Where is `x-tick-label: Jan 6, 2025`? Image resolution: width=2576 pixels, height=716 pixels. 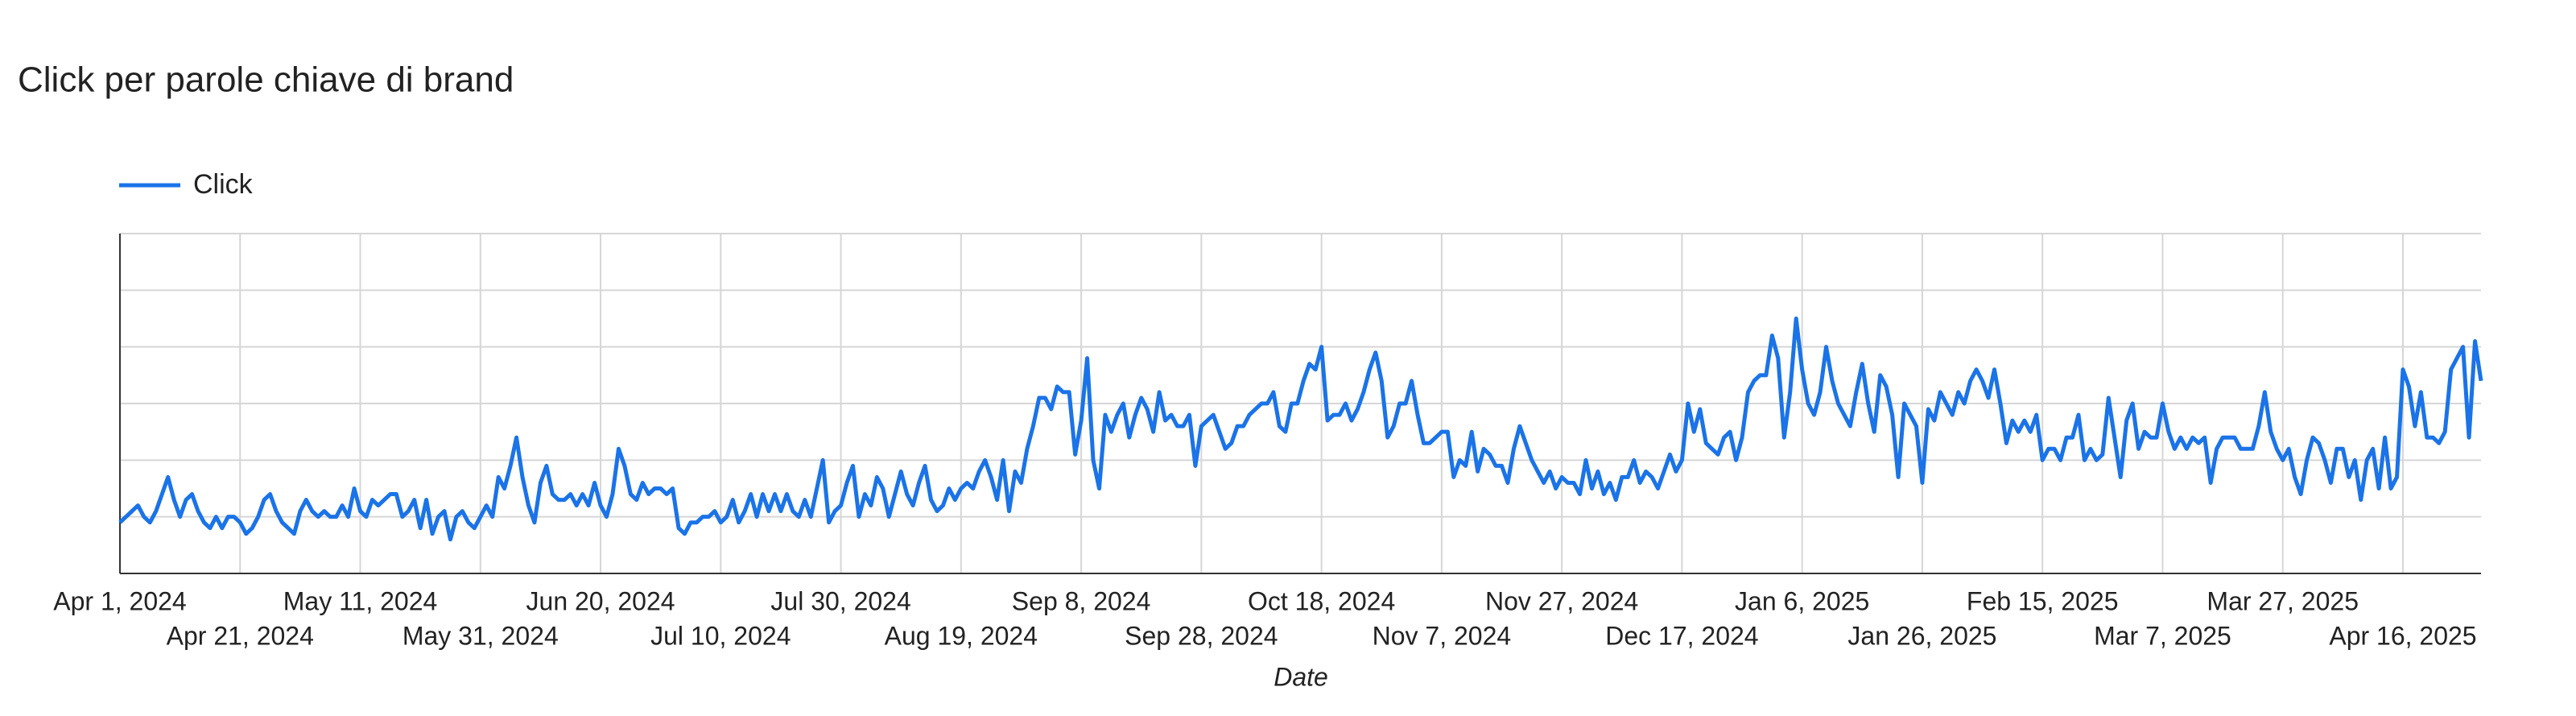
x-tick-label: Jan 6, 2025 is located at coordinates (1802, 600).